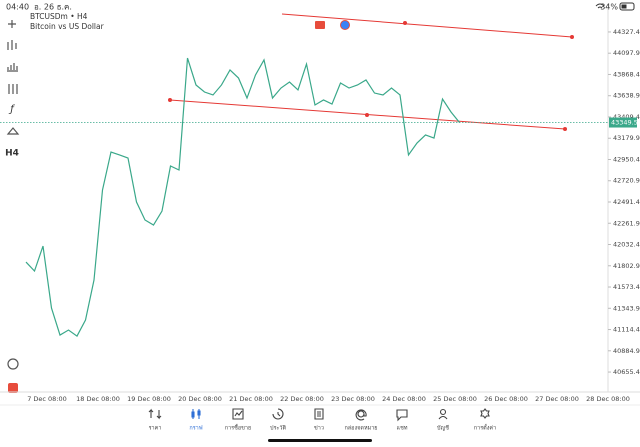  What do you see at coordinates (238, 428) in the screenshot?
I see `tab-label: การซื้อขาย` at bounding box center [238, 428].